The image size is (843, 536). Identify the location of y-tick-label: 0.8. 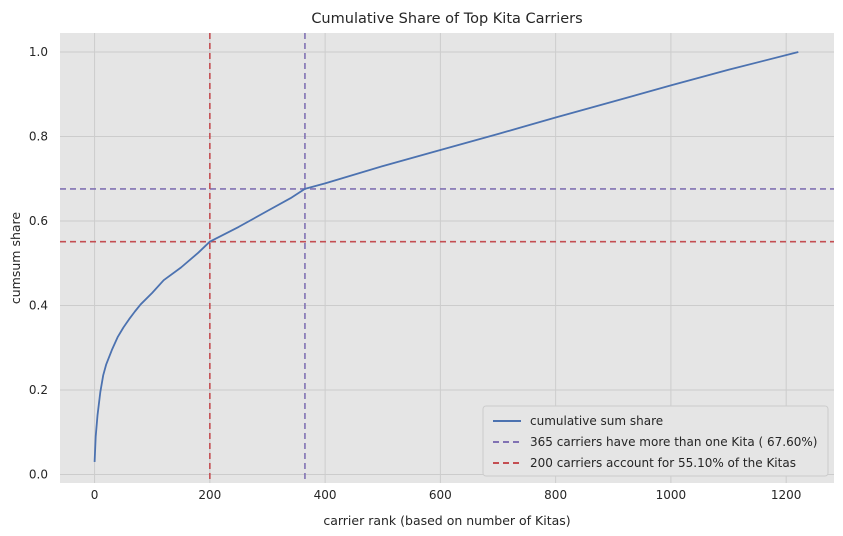
(38, 137).